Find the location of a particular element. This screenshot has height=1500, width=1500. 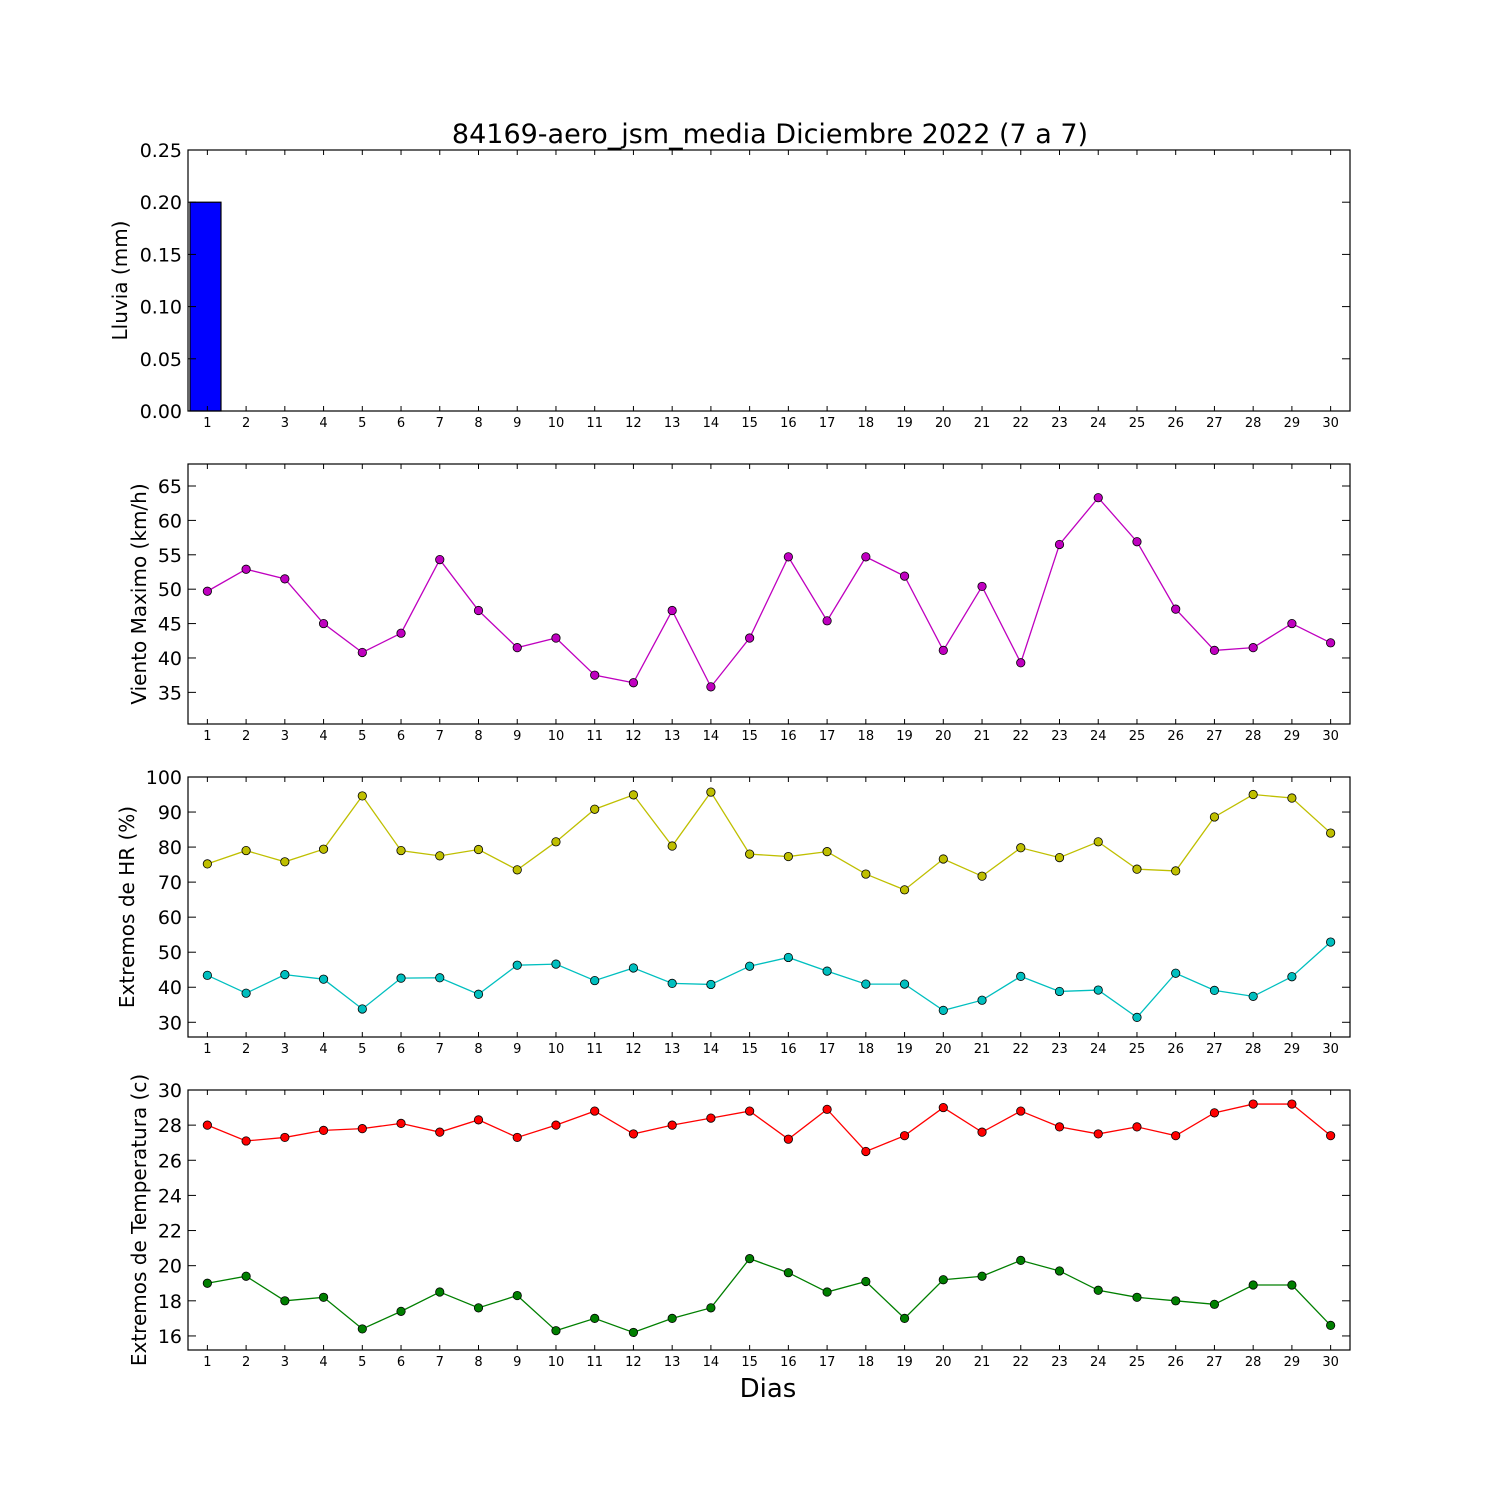

y-tick-label: 65 is located at coordinates (170, 487).